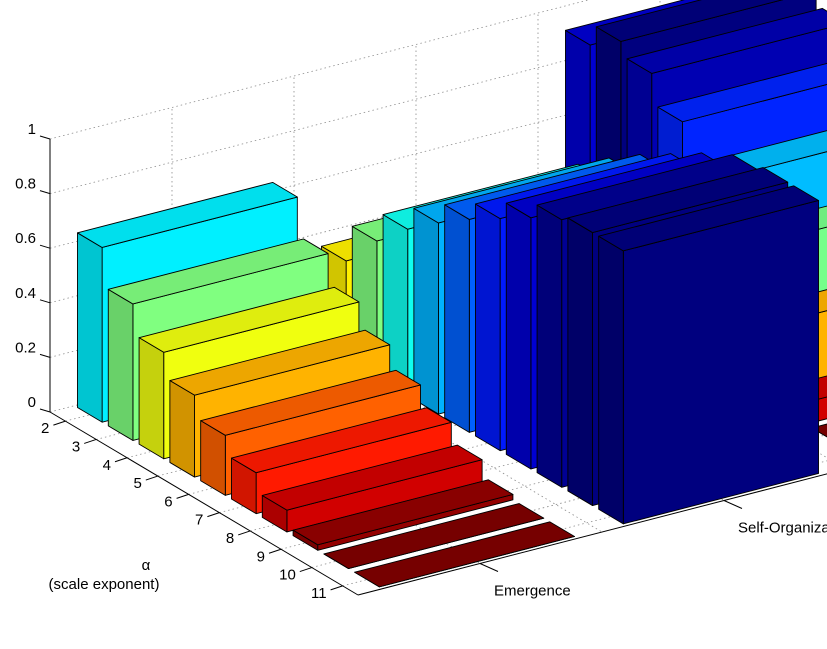 The image size is (827, 649). I want to click on alpha-tick-label: 8, so click(230, 538).